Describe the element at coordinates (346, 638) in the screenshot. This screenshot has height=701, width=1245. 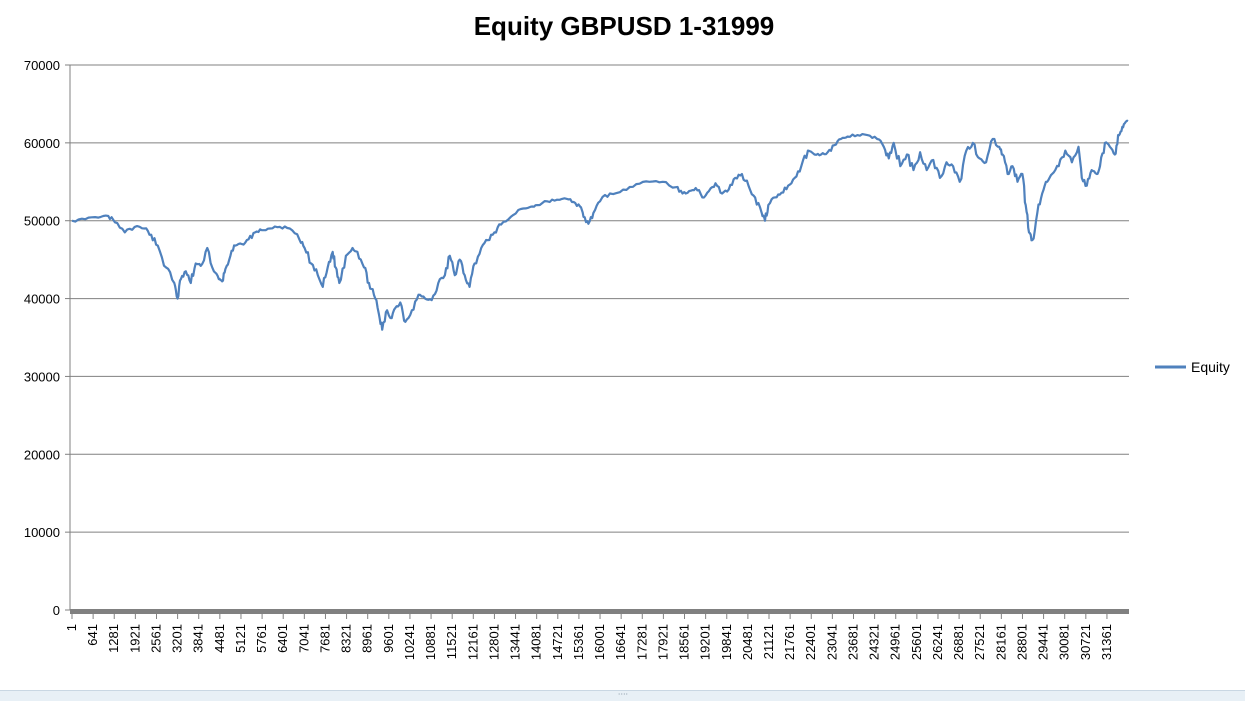
I see `x-tick-label: 8321` at that location.